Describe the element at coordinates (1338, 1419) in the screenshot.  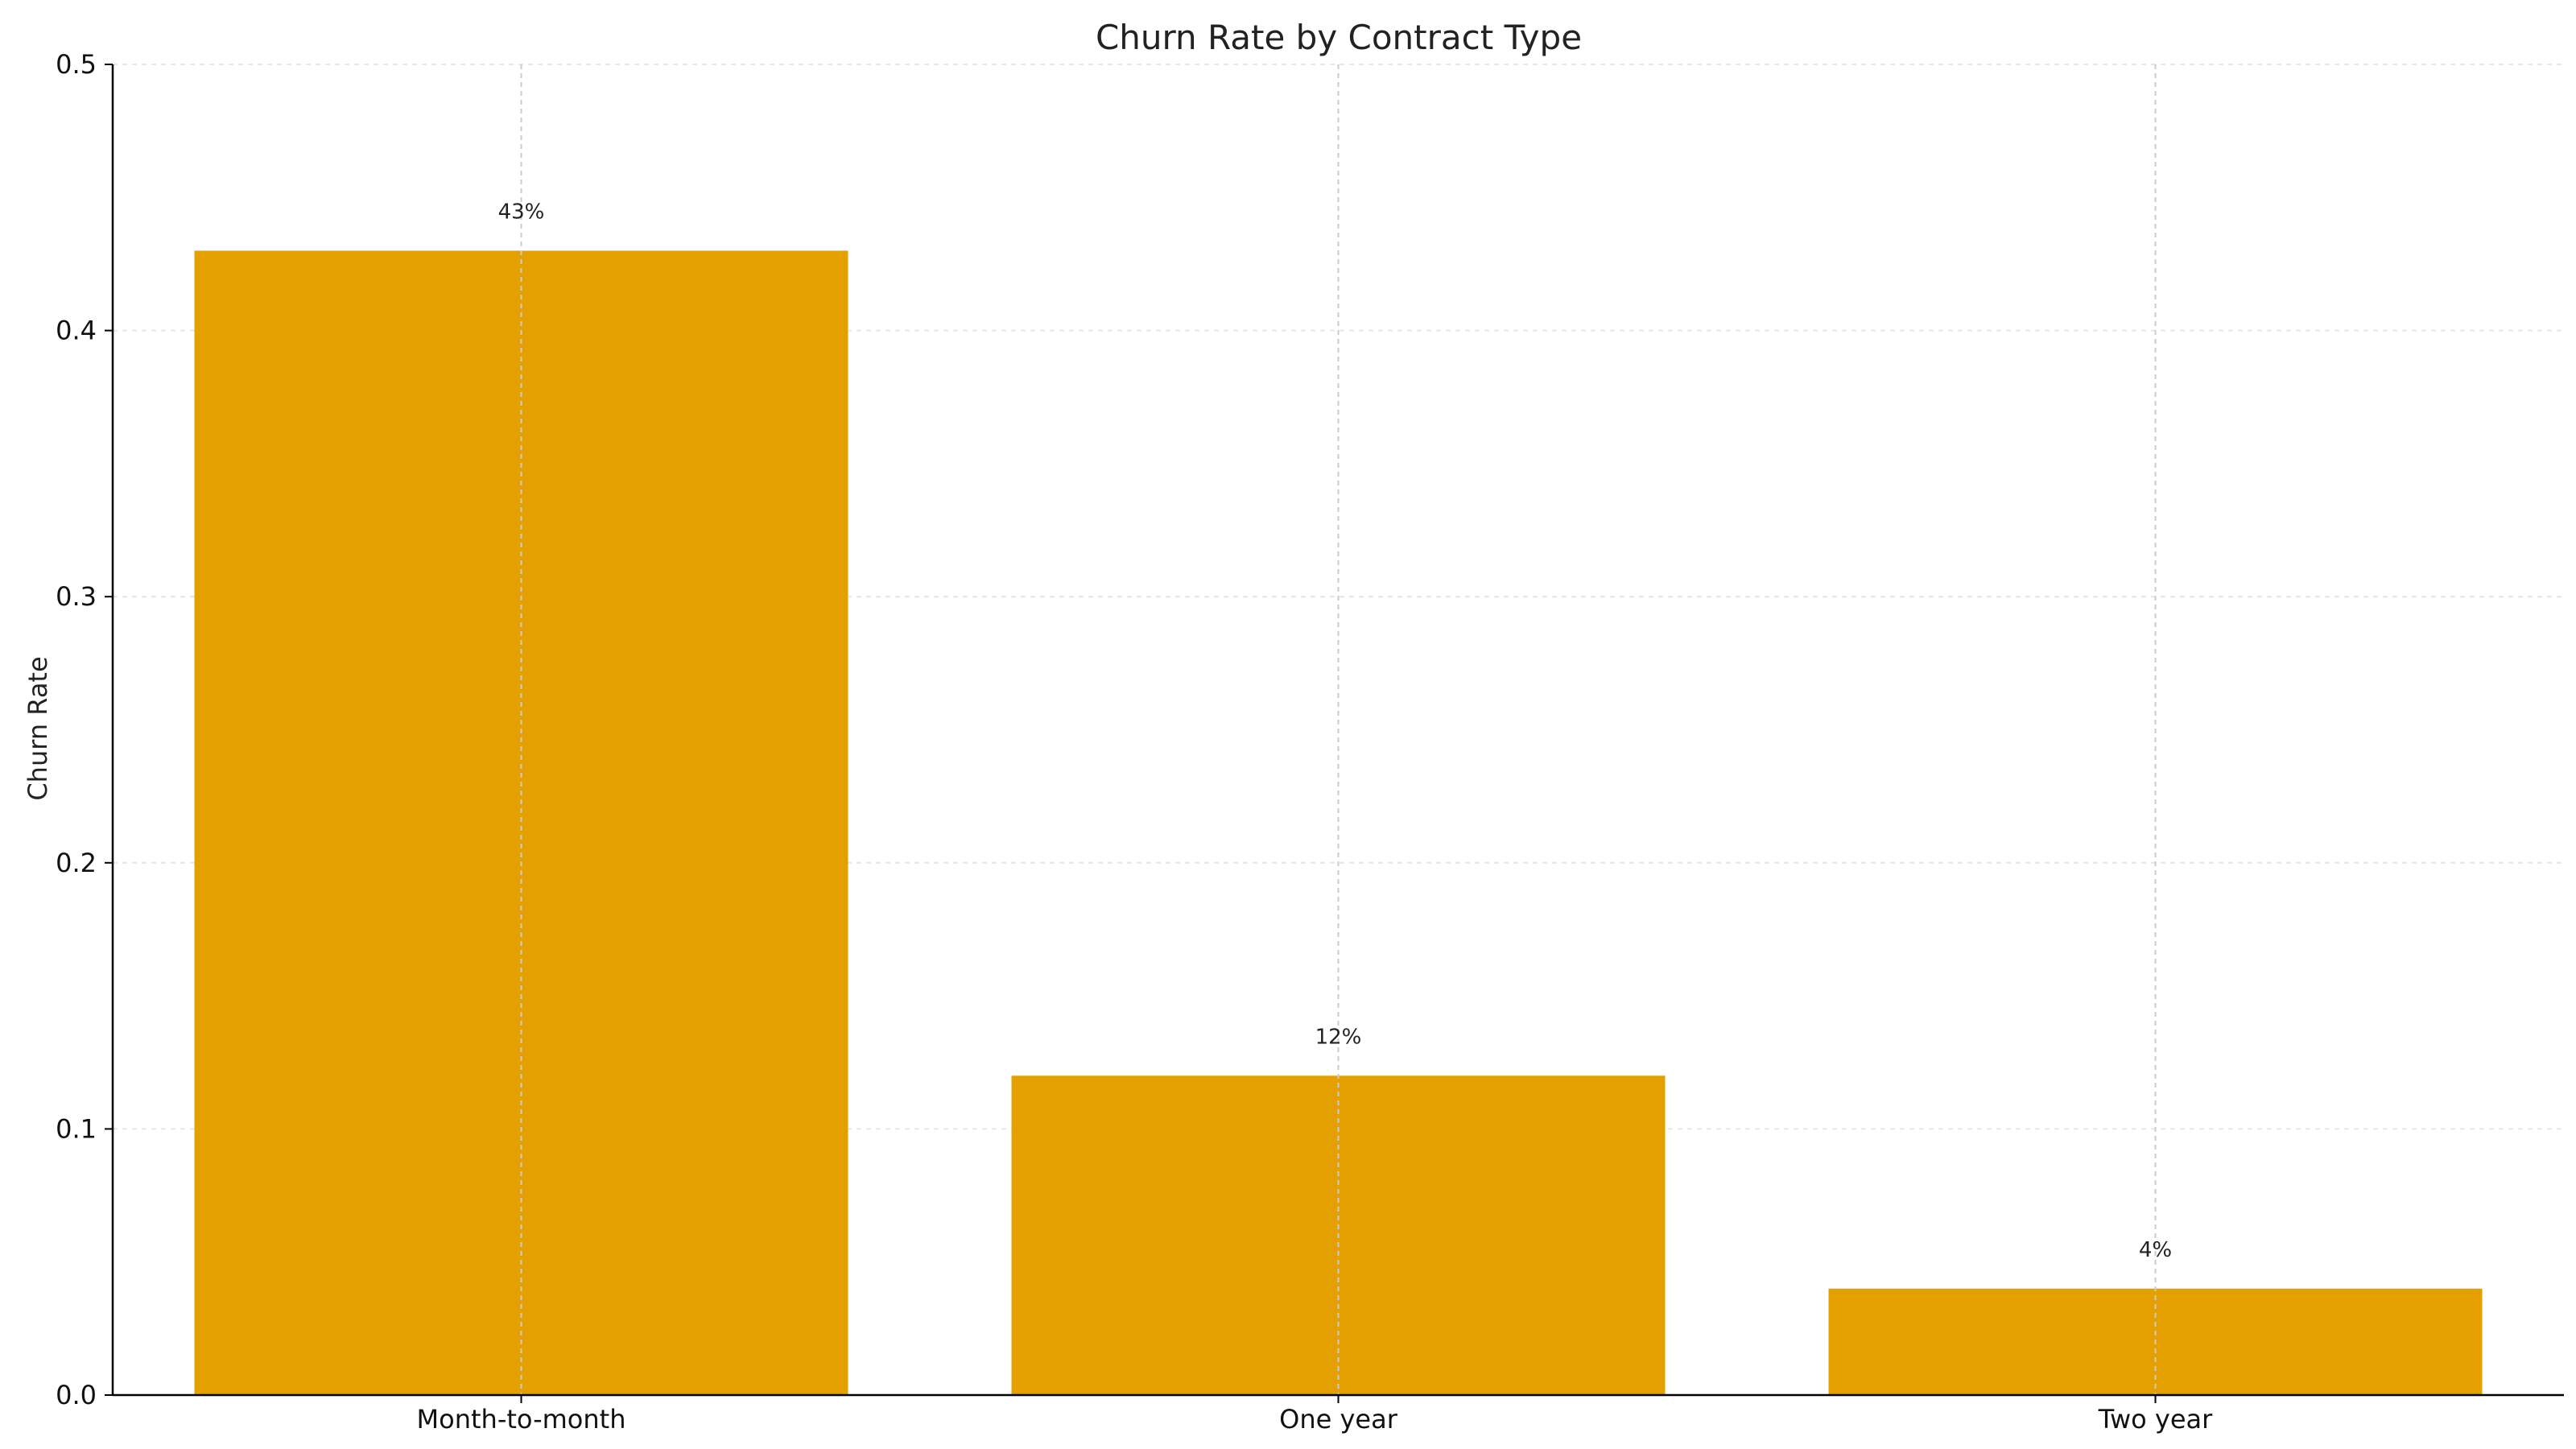
I see `x-tick-label: One year` at that location.